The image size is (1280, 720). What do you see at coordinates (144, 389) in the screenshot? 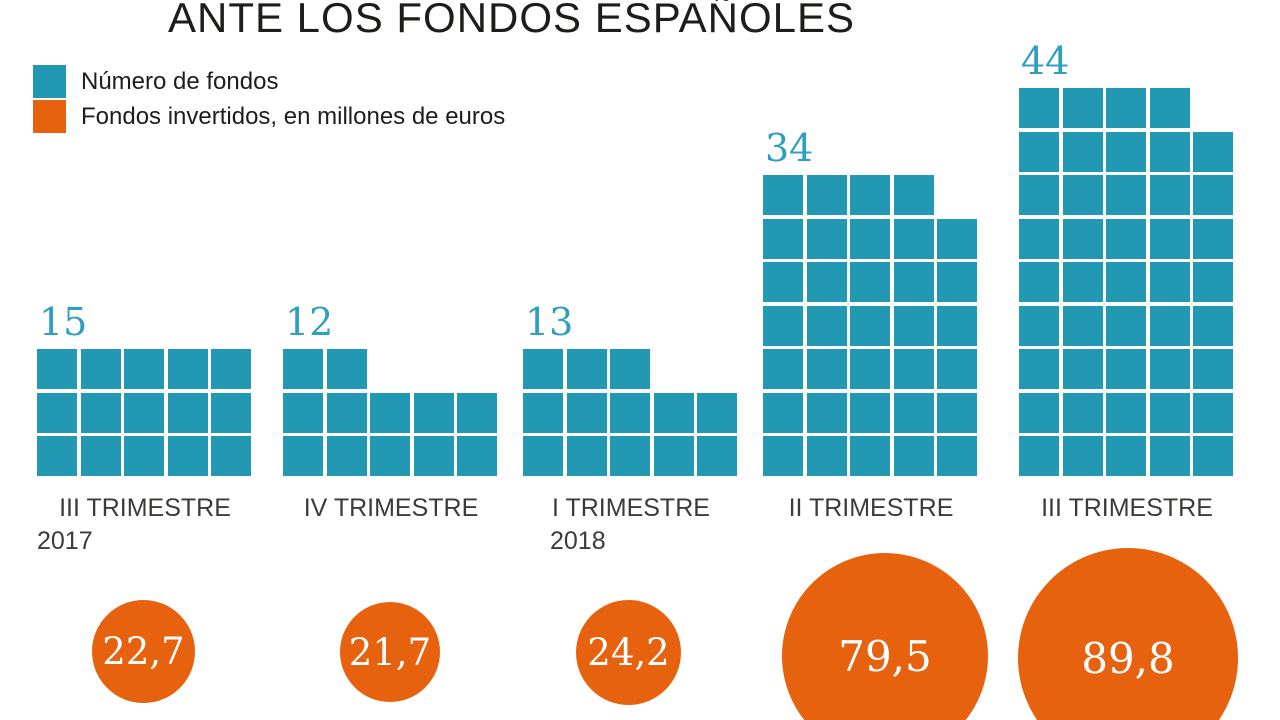
I see `waffle-group-q3-2017: 15` at bounding box center [144, 389].